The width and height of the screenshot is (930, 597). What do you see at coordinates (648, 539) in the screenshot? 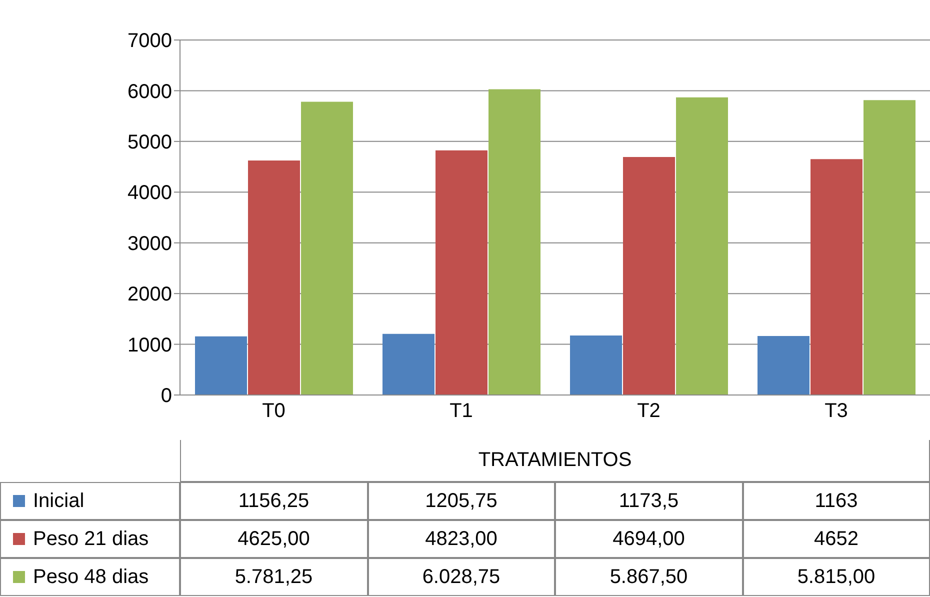
I see `data-label: 4694,00` at bounding box center [648, 539].